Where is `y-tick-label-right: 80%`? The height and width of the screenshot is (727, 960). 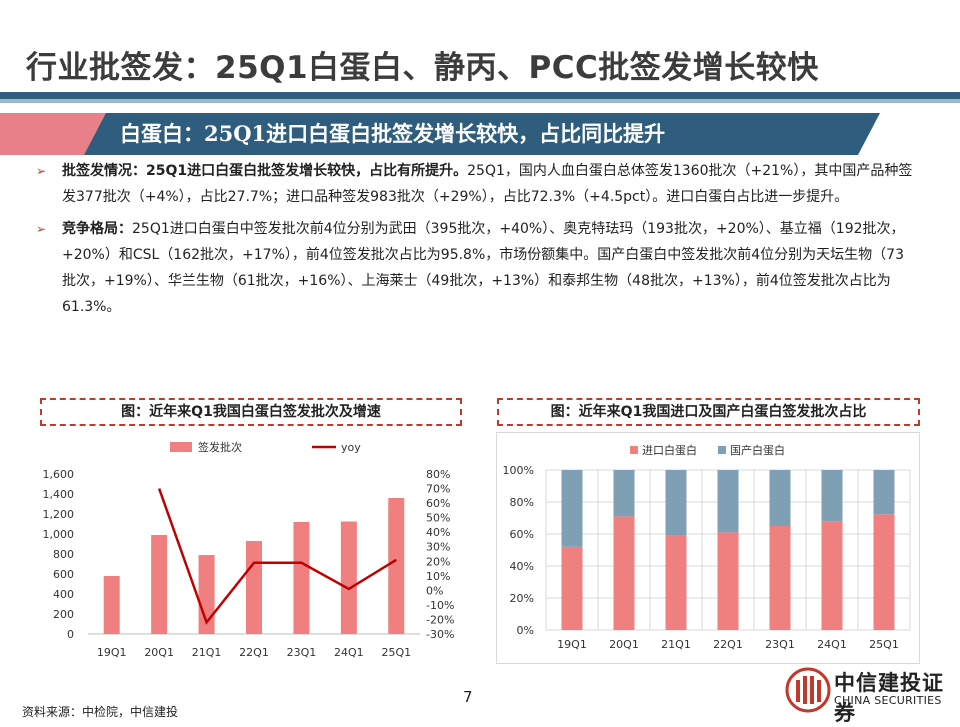
y-tick-label-right: 80% is located at coordinates (438, 474).